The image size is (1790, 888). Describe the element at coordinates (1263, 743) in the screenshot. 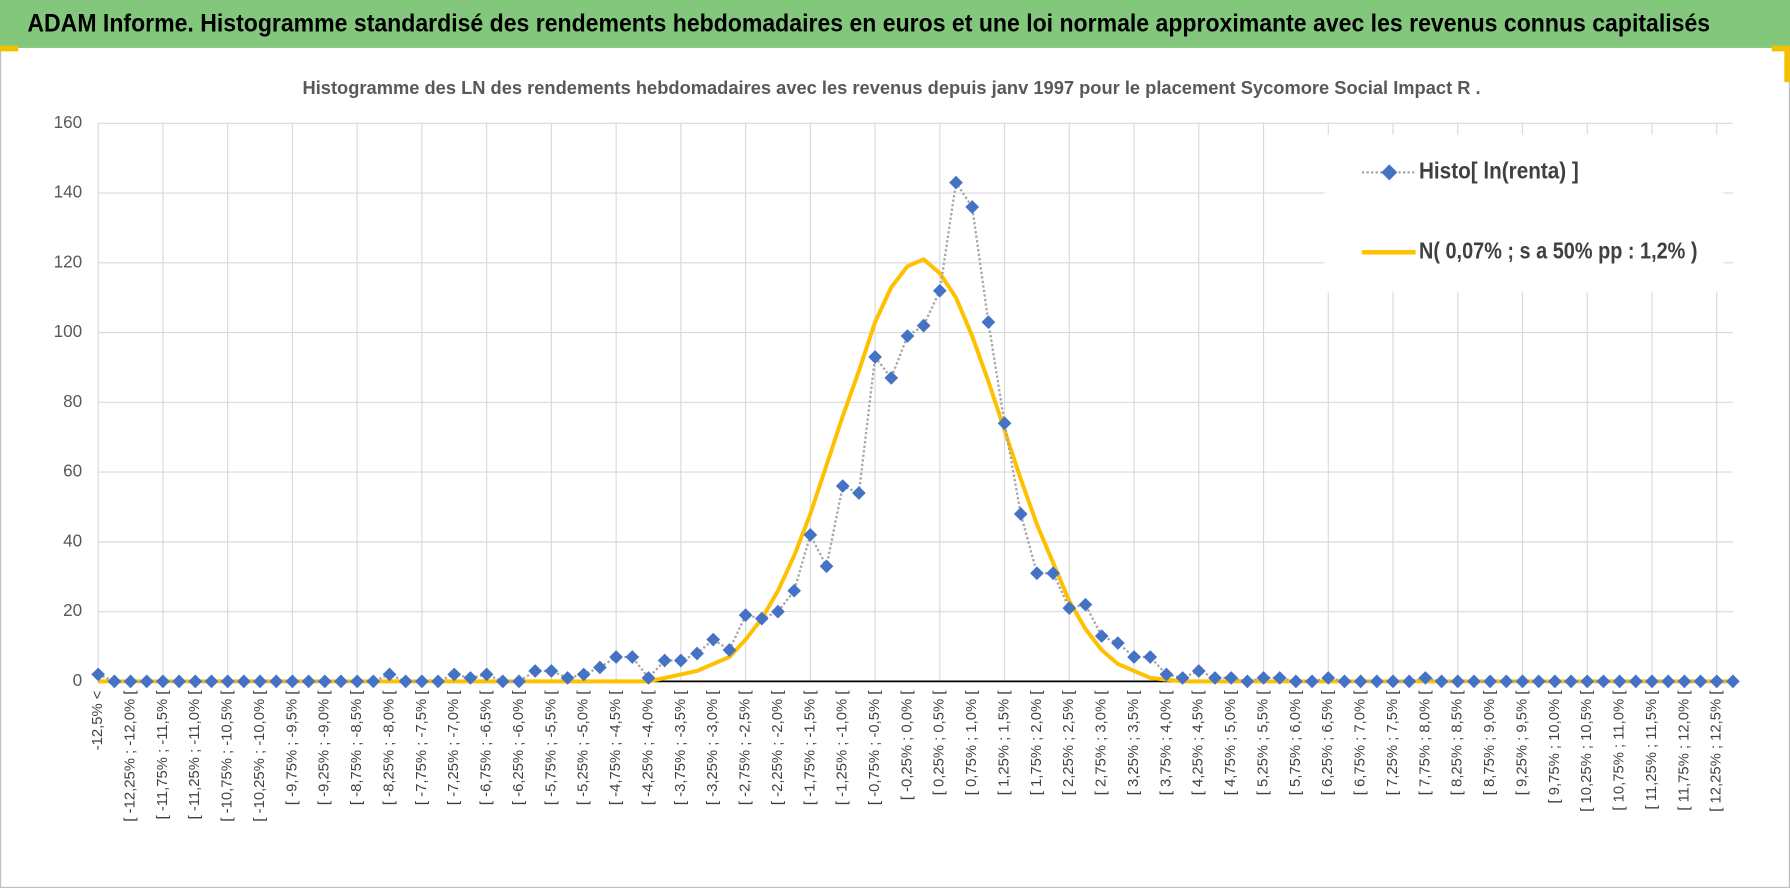

I see `x-tick-label: [ 5,25% ; 5,5% [` at that location.